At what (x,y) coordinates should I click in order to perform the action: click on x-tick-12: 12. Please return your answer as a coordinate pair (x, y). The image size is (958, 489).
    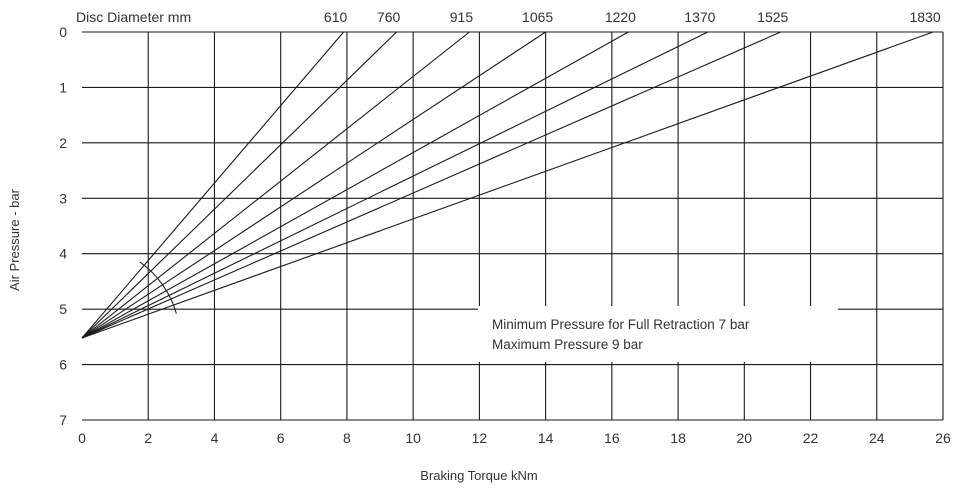
    Looking at the image, I should click on (480, 438).